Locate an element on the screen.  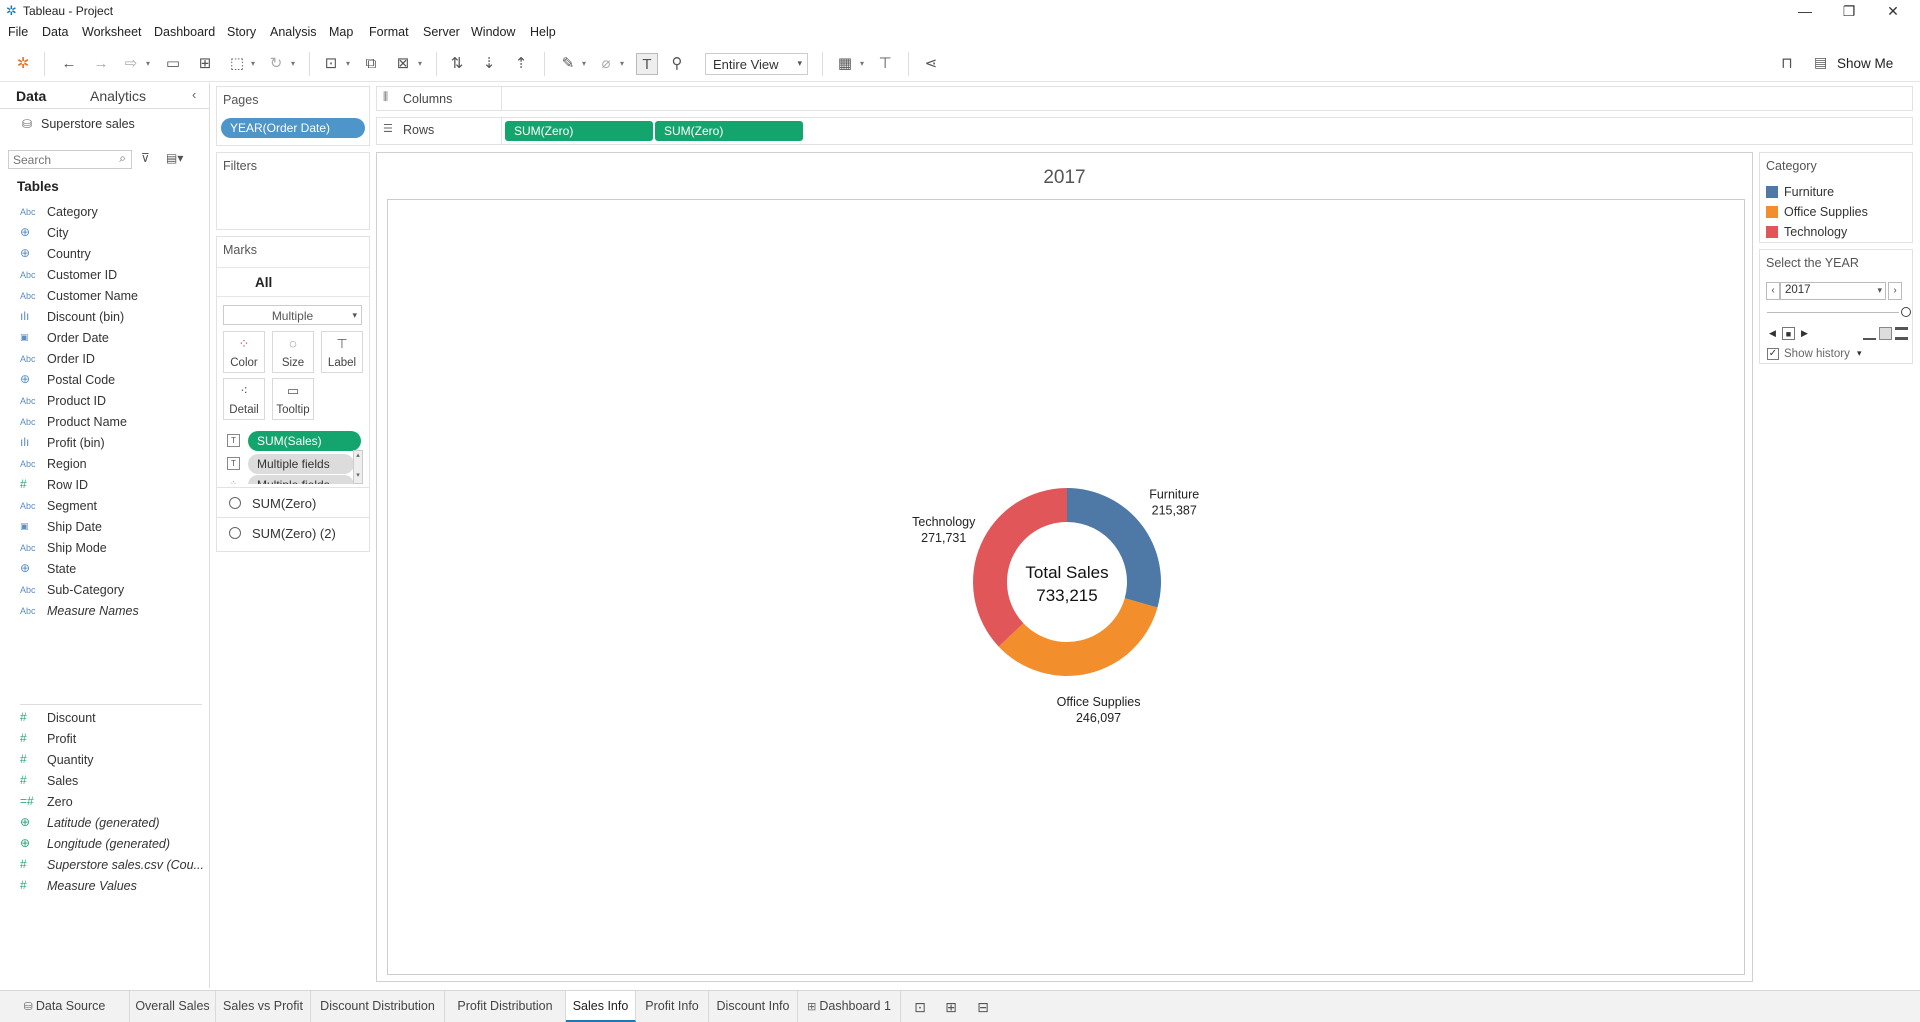
restore-button: ❐ is located at coordinates (1849, 11).